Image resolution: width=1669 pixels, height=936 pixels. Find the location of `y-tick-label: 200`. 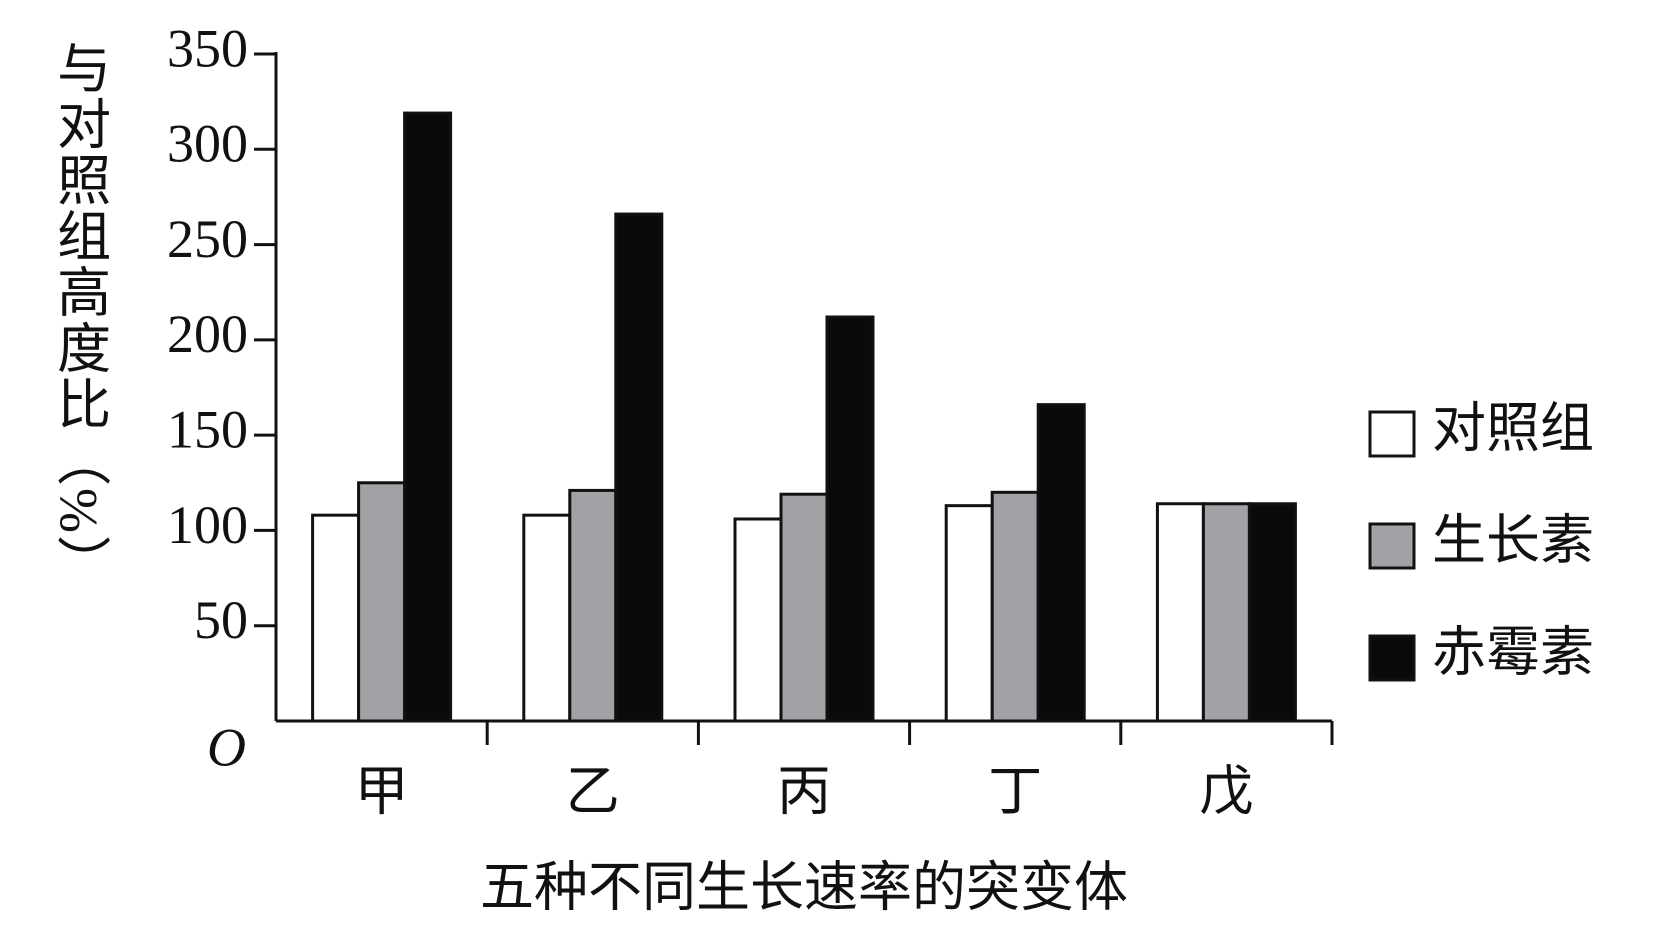

y-tick-label: 200 is located at coordinates (207, 334).